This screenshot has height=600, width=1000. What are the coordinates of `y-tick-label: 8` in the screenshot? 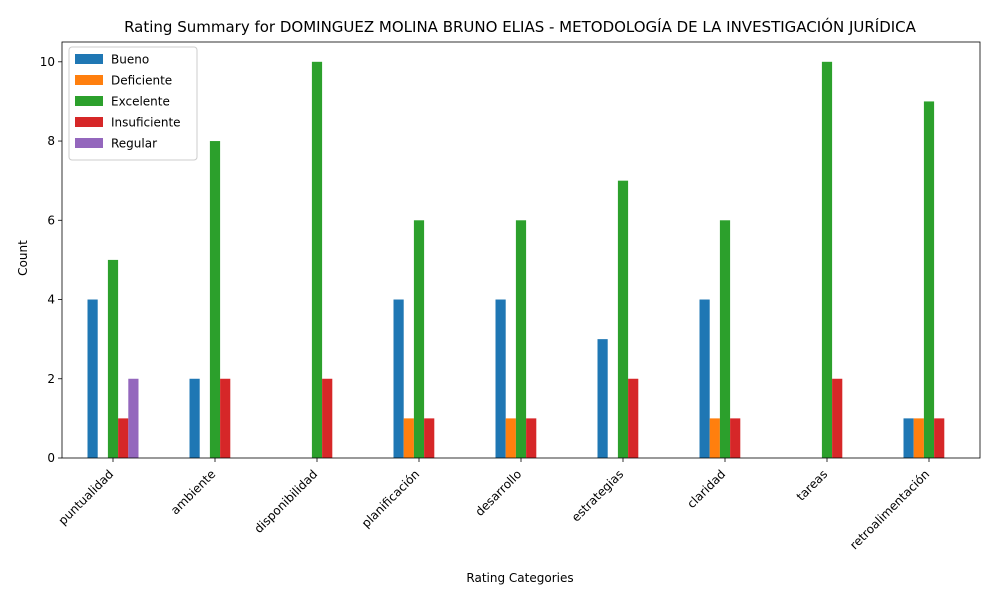 It's located at (51, 141).